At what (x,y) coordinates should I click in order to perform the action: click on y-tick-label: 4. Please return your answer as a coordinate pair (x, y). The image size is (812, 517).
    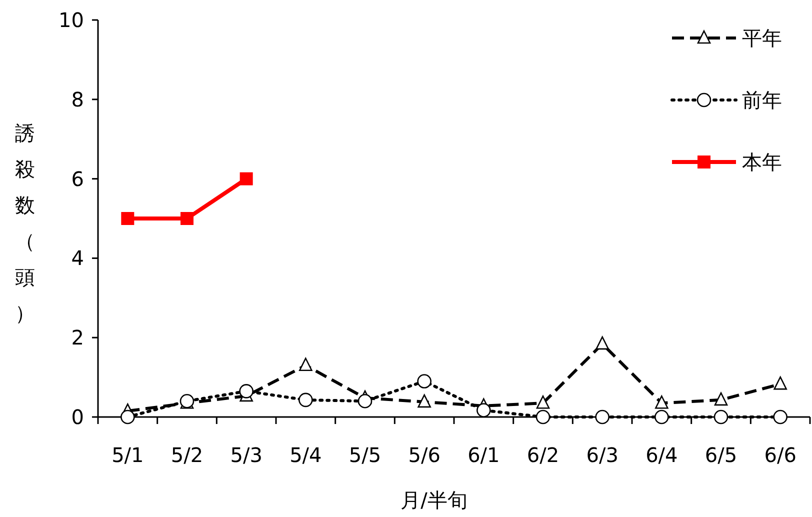
    Looking at the image, I should click on (77, 258).